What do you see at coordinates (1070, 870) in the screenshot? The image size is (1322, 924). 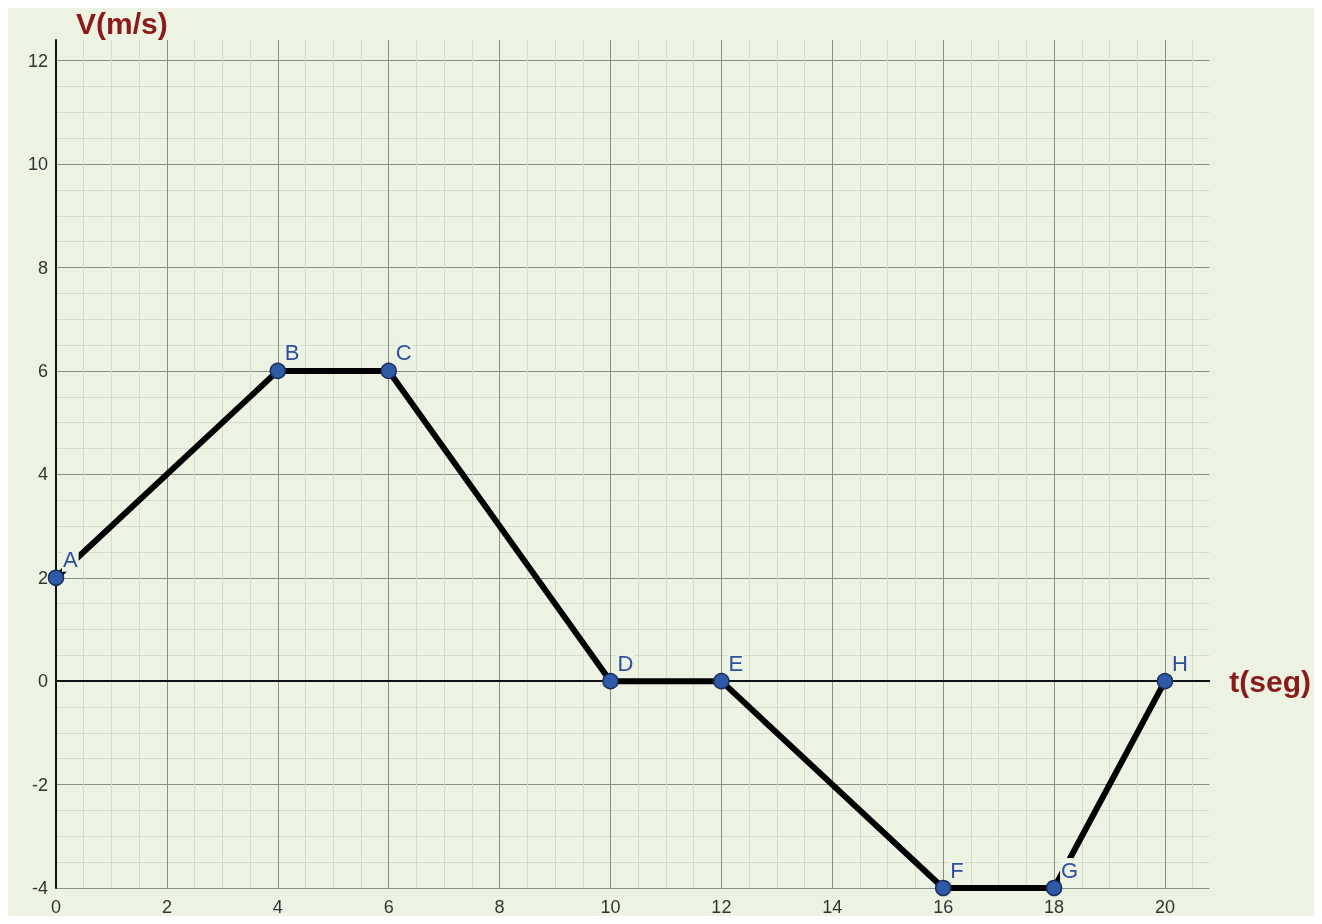 I see `annotation: G` at bounding box center [1070, 870].